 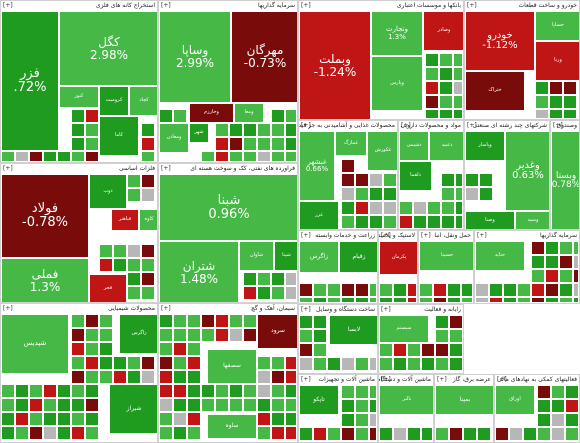 I want to click on sector-17: [+] رایانه و فعالیت سیستم, so click(x=421, y=339).